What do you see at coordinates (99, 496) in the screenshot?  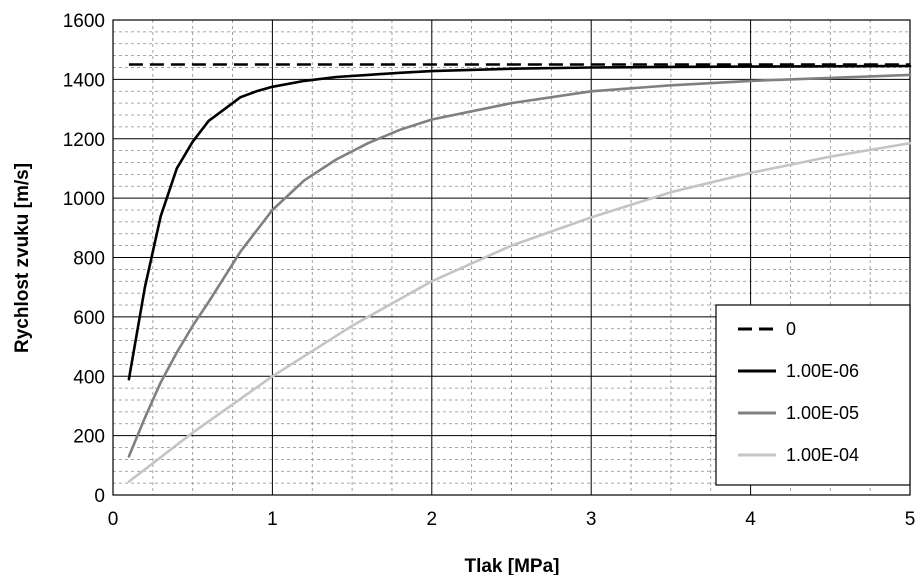 I see `y-tick-label: 0` at bounding box center [99, 496].